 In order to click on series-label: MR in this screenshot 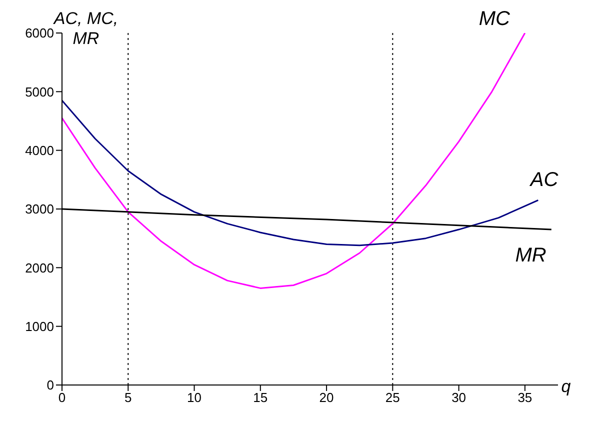, I will do `click(530, 255)`.